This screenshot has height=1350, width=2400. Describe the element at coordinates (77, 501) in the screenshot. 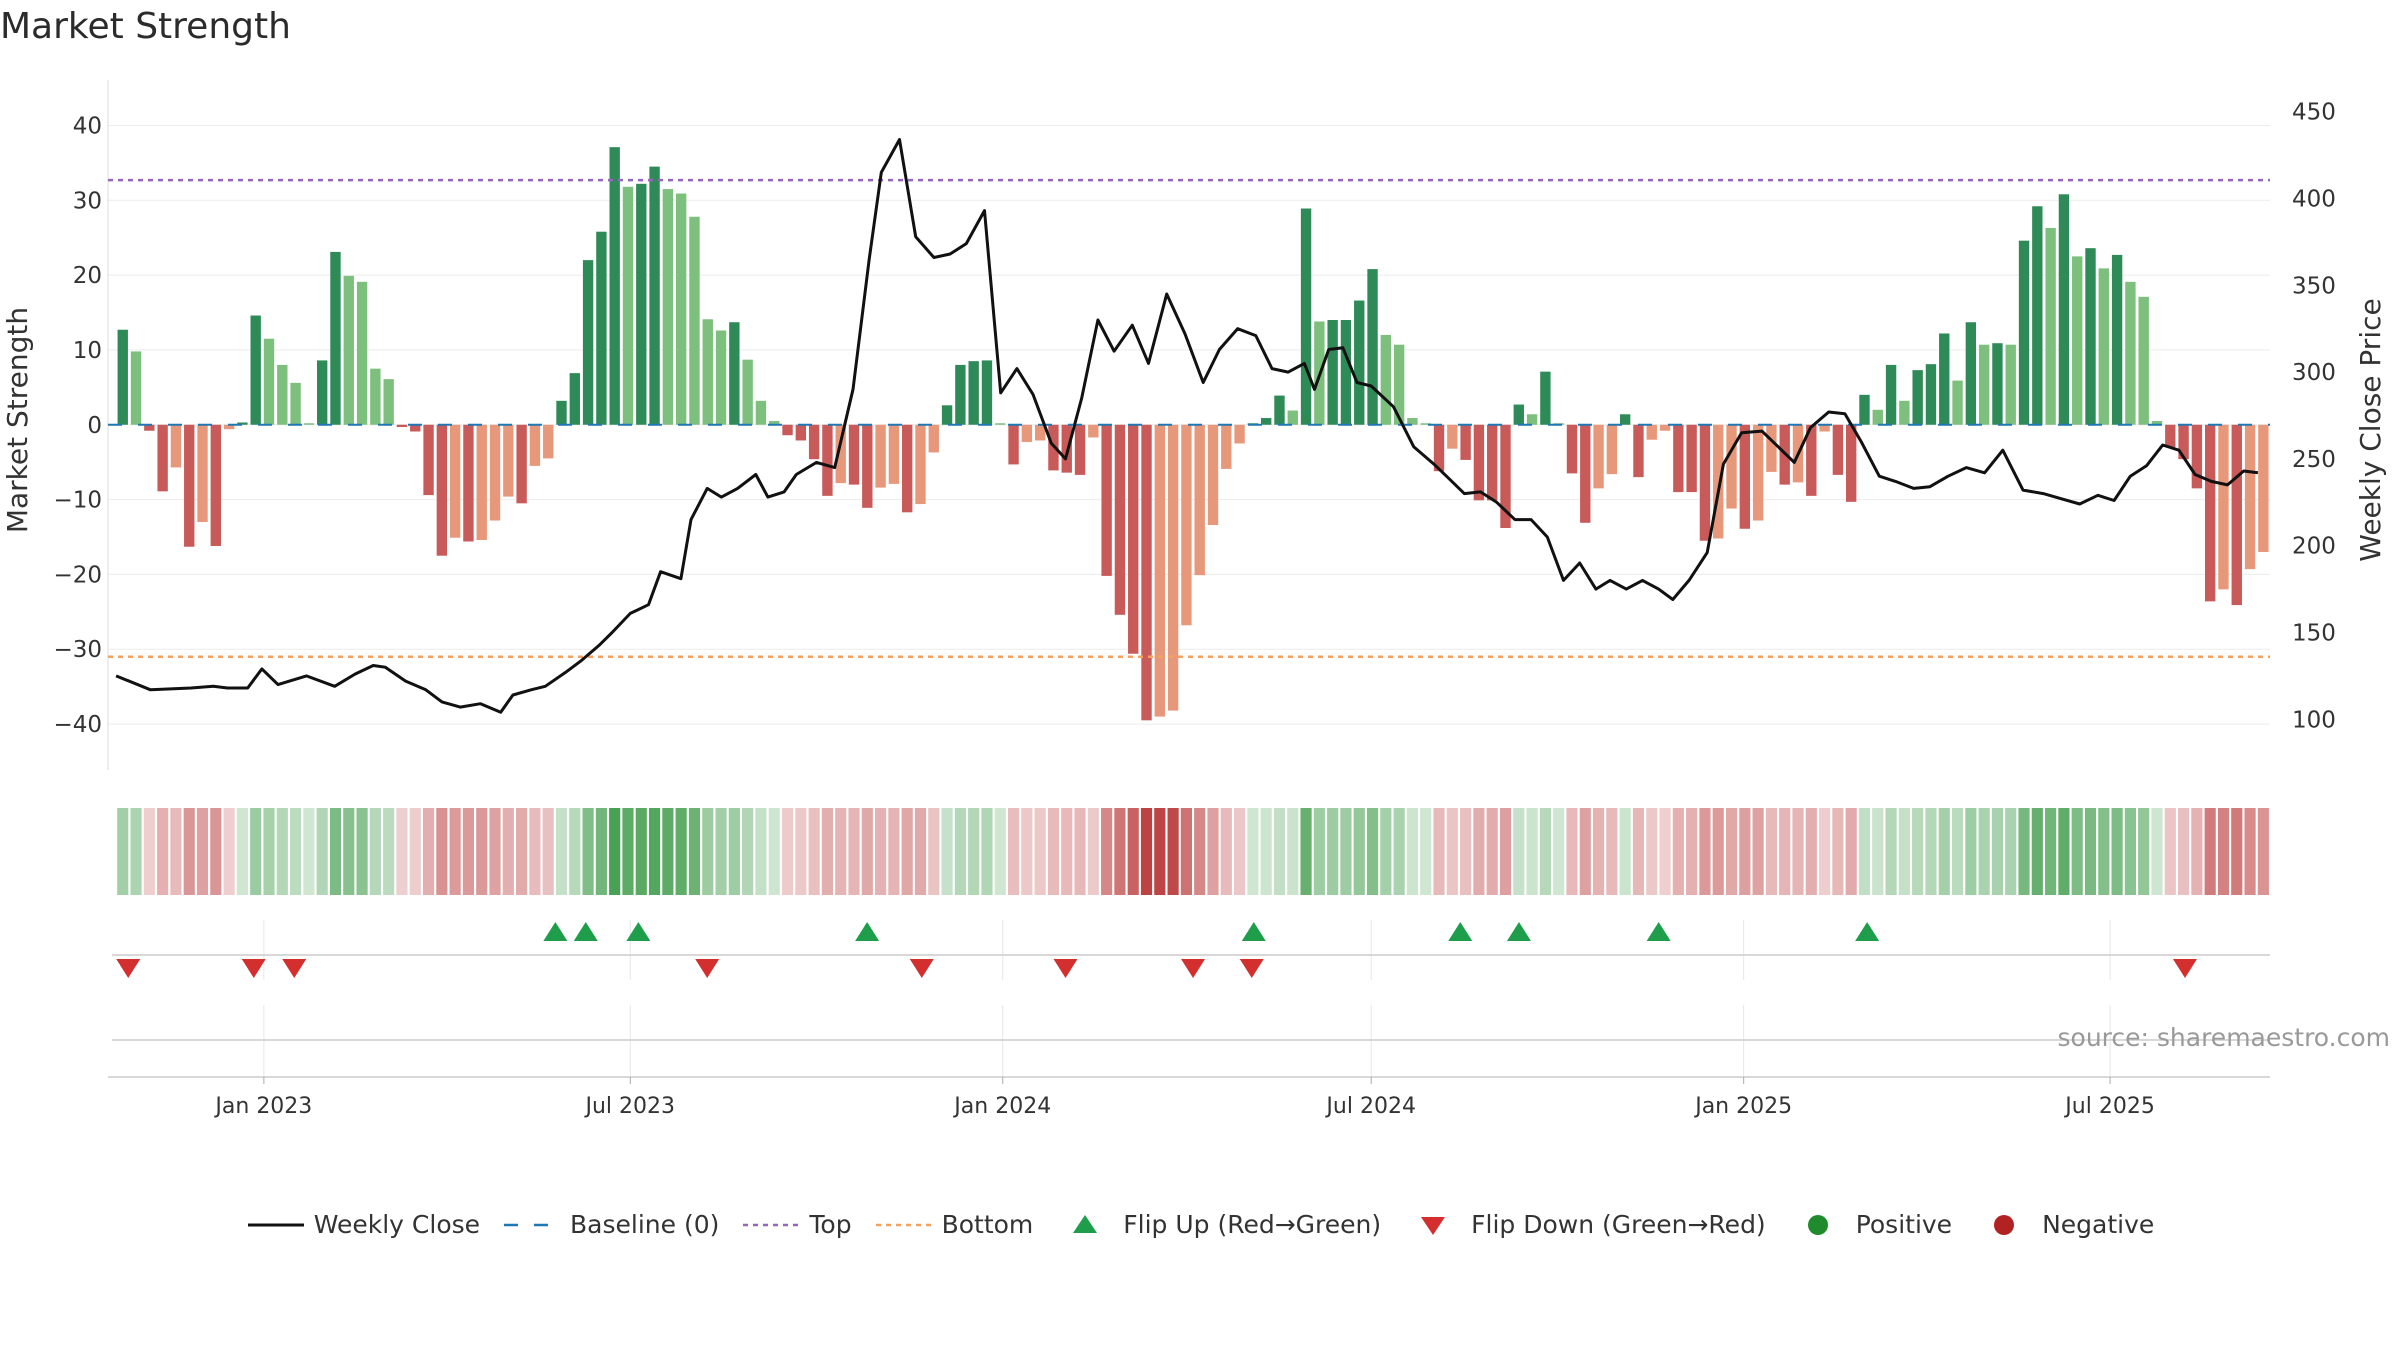

I see `y-tick-label: −10` at that location.